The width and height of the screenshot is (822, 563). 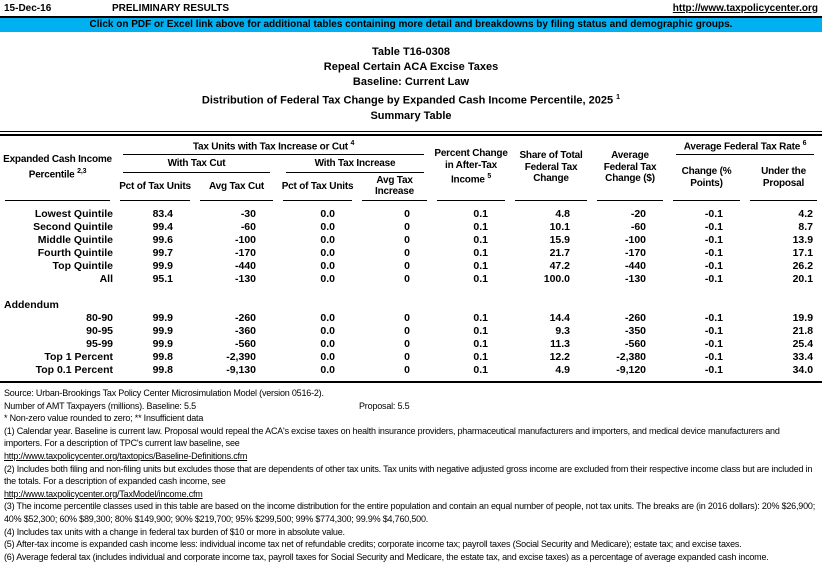 I want to click on row-label: 90-95, so click(x=99, y=331).